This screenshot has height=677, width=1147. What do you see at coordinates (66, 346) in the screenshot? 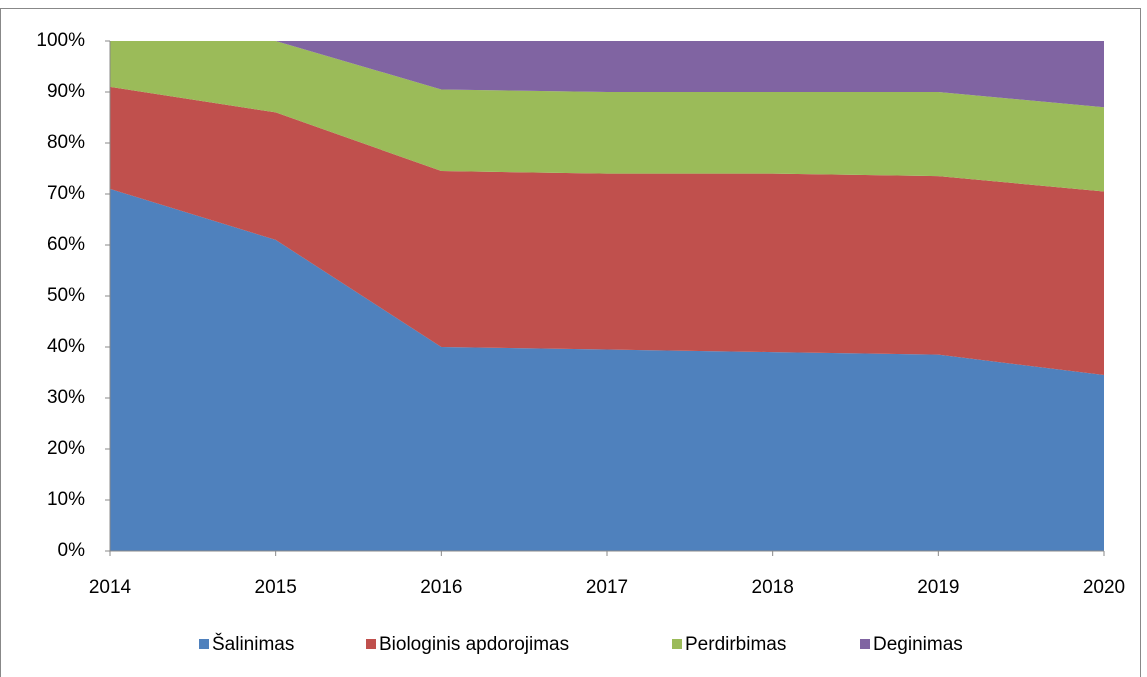
I see `y-tick-label: 40%` at bounding box center [66, 346].